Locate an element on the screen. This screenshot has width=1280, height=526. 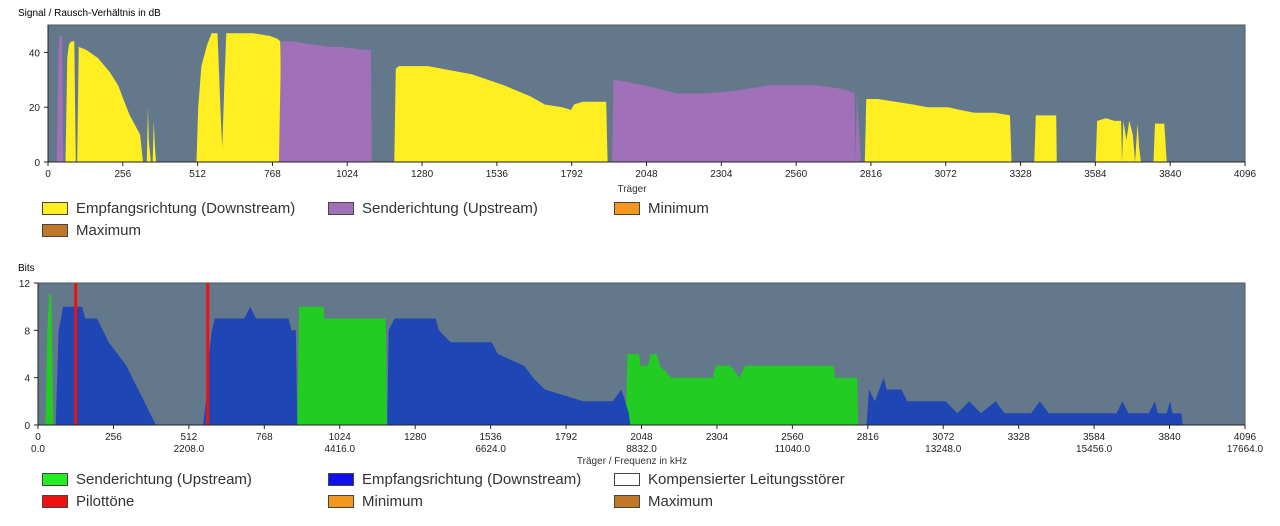
y-tick-label: 12 is located at coordinates (25, 284).